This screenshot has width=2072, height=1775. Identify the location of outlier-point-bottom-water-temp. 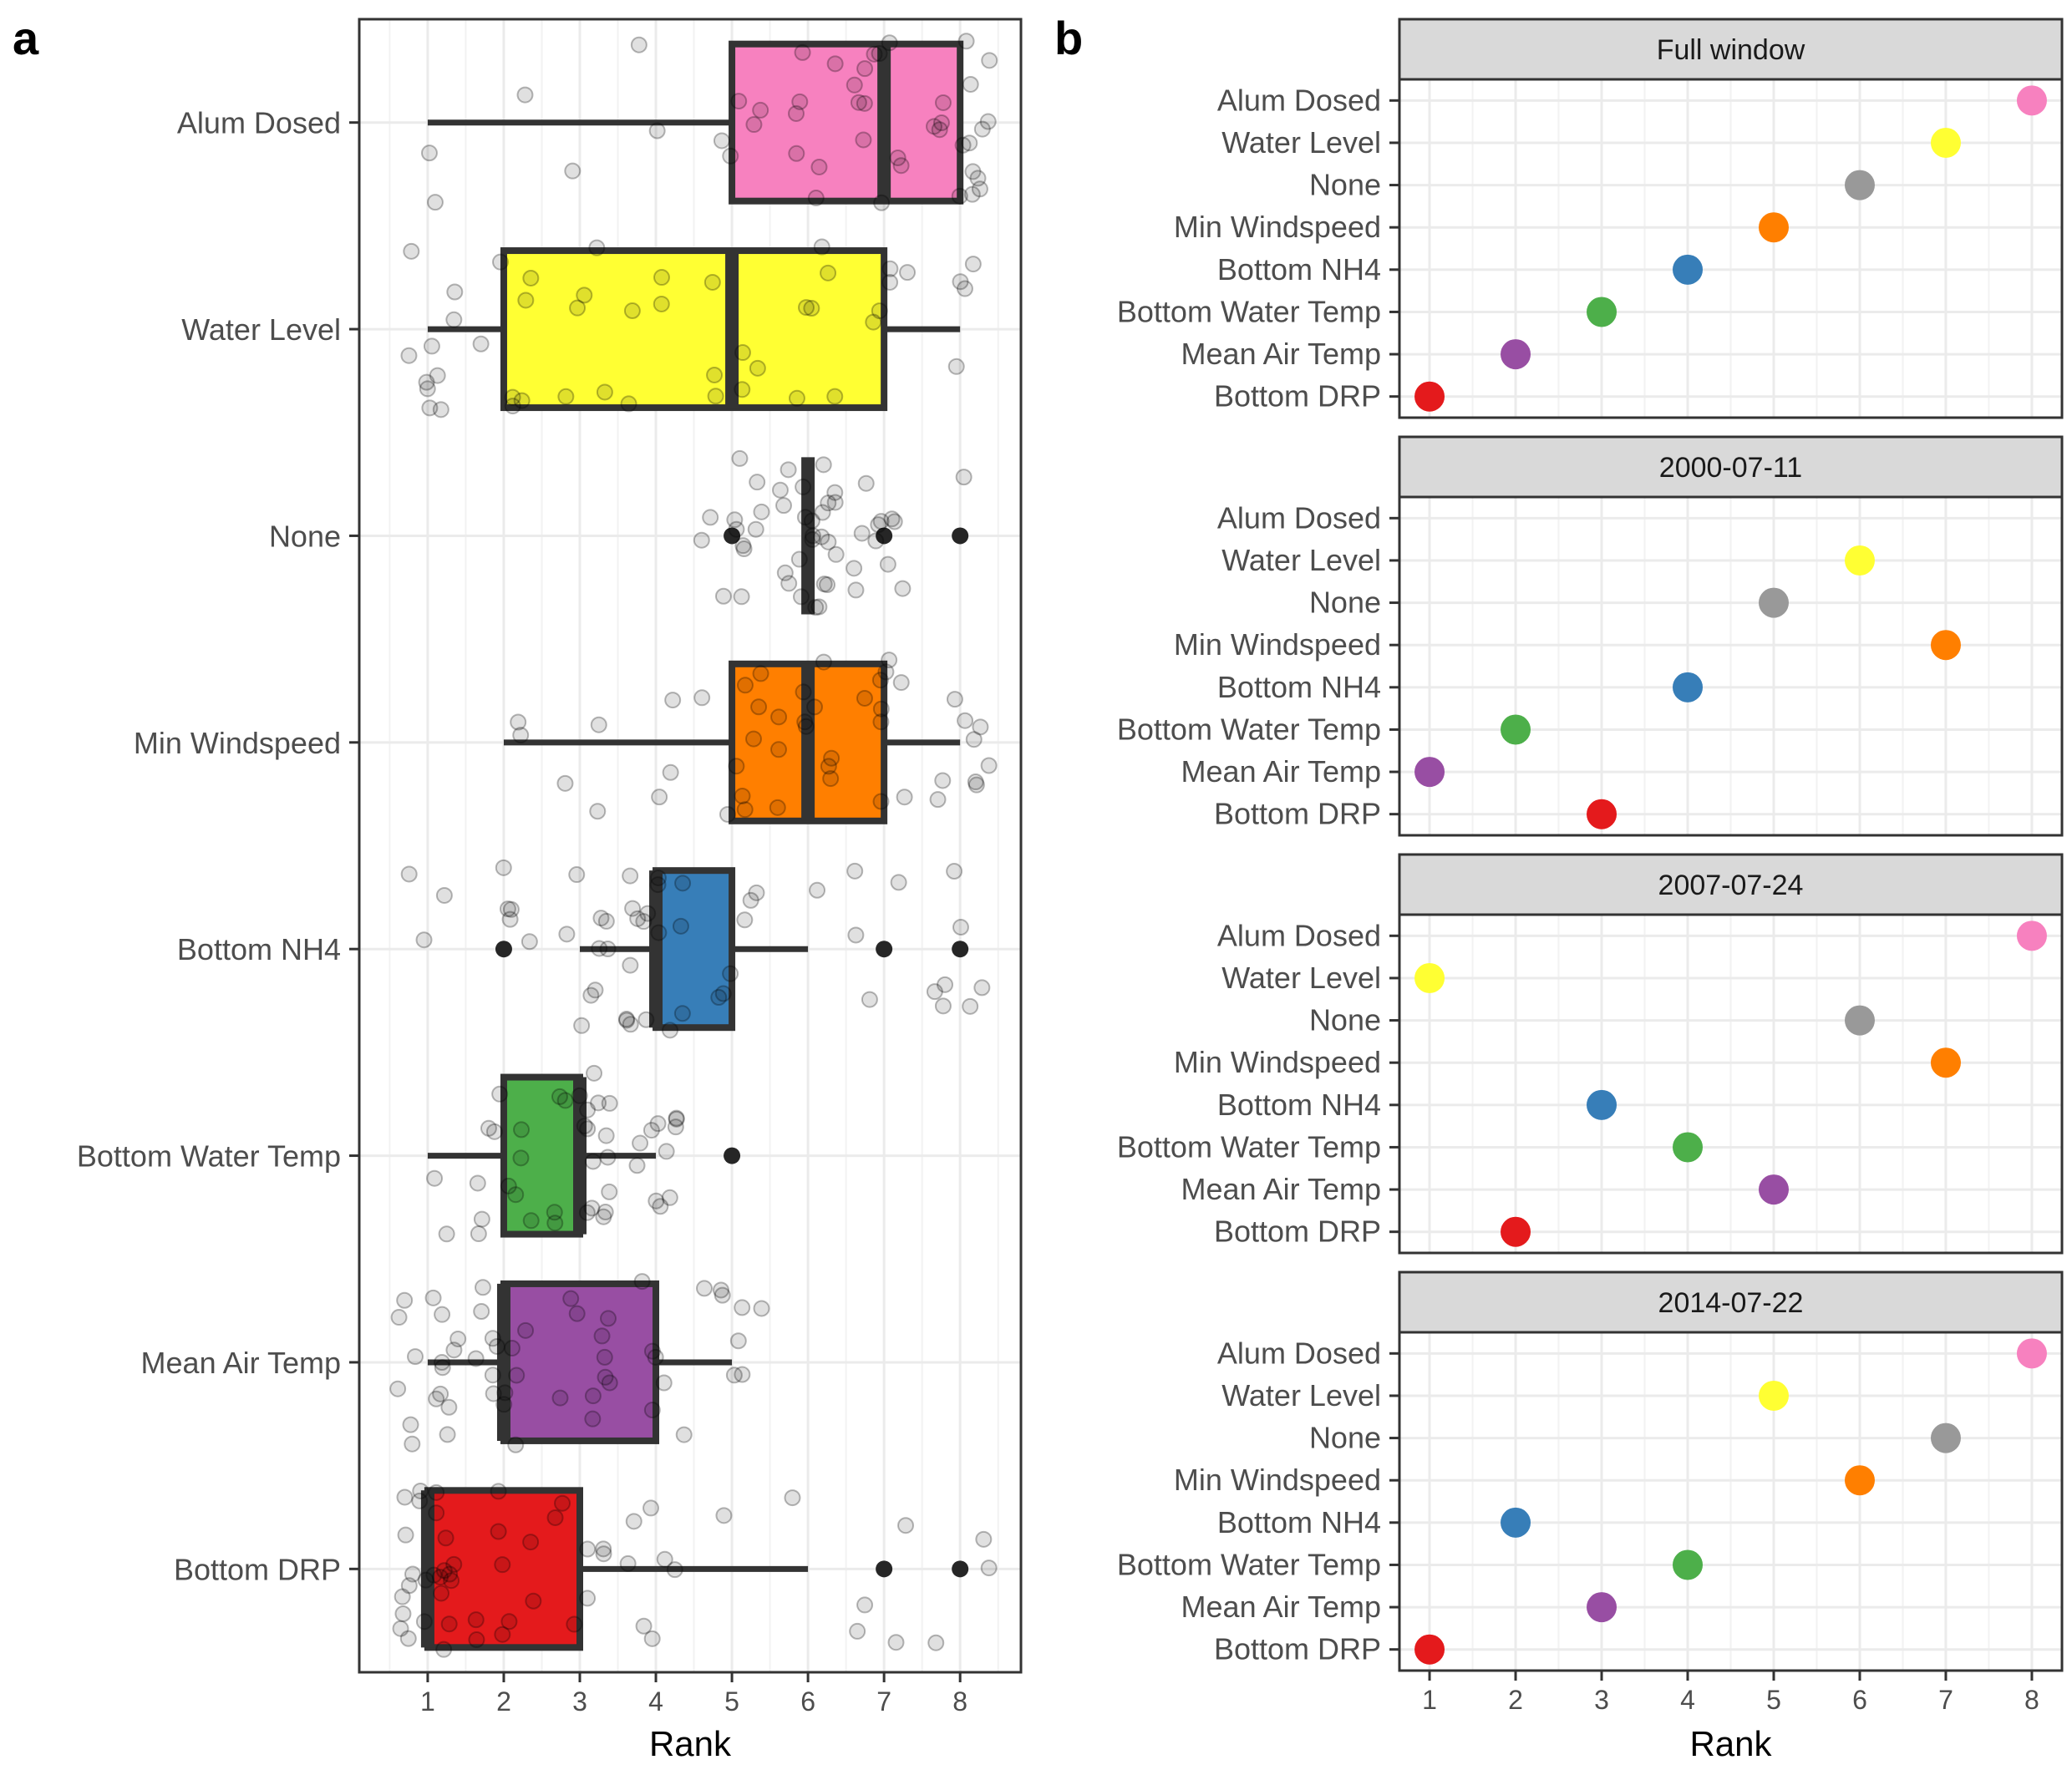
(732, 1155).